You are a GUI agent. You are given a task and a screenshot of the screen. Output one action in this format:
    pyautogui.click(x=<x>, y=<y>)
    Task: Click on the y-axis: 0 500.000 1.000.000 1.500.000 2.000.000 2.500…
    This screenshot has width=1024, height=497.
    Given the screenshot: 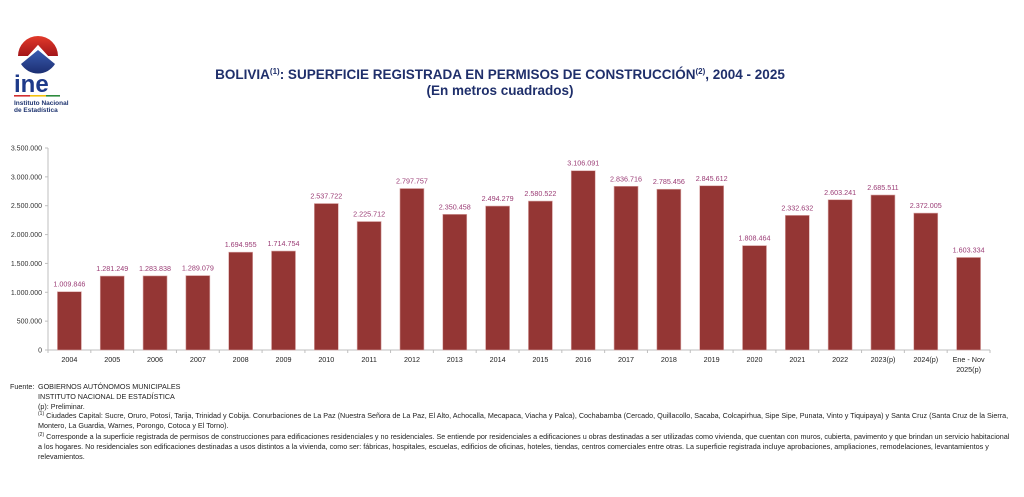 What is the action you would take?
    pyautogui.click(x=30, y=250)
    